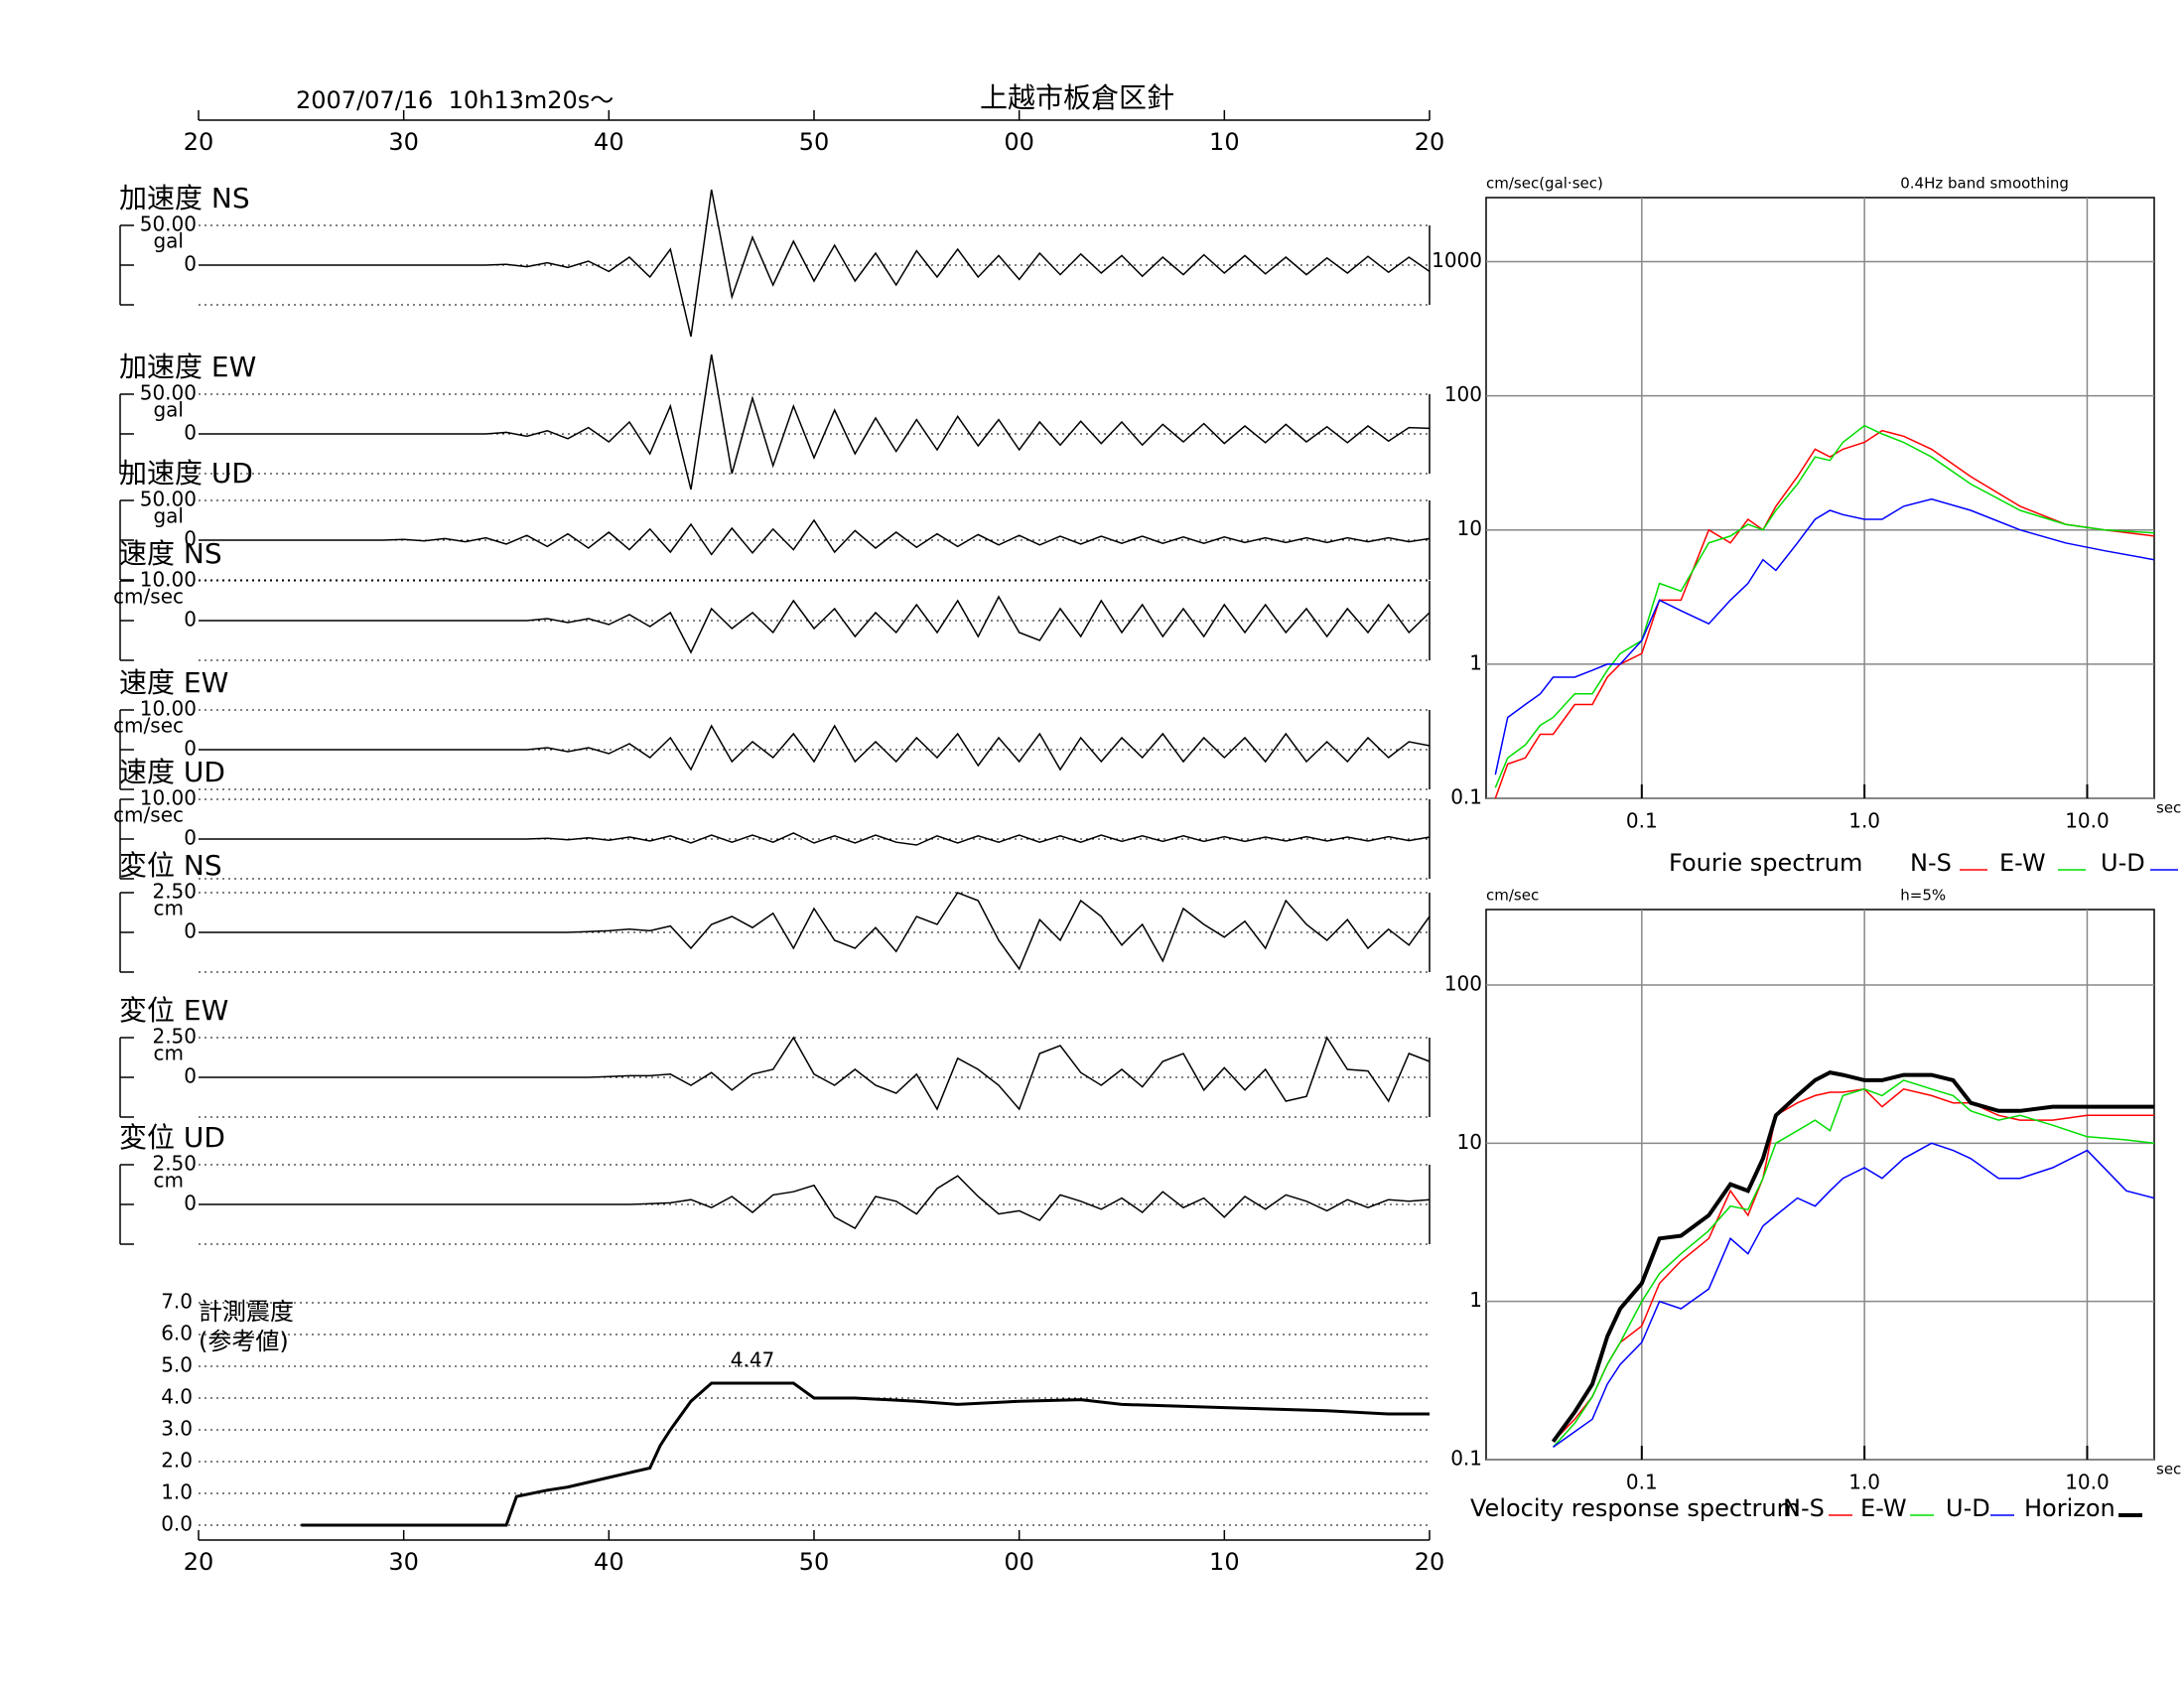  Describe the element at coordinates (455, 100) in the screenshot. I see `chart-subtitle: 2007/07/16 10h13m20s〜` at that location.